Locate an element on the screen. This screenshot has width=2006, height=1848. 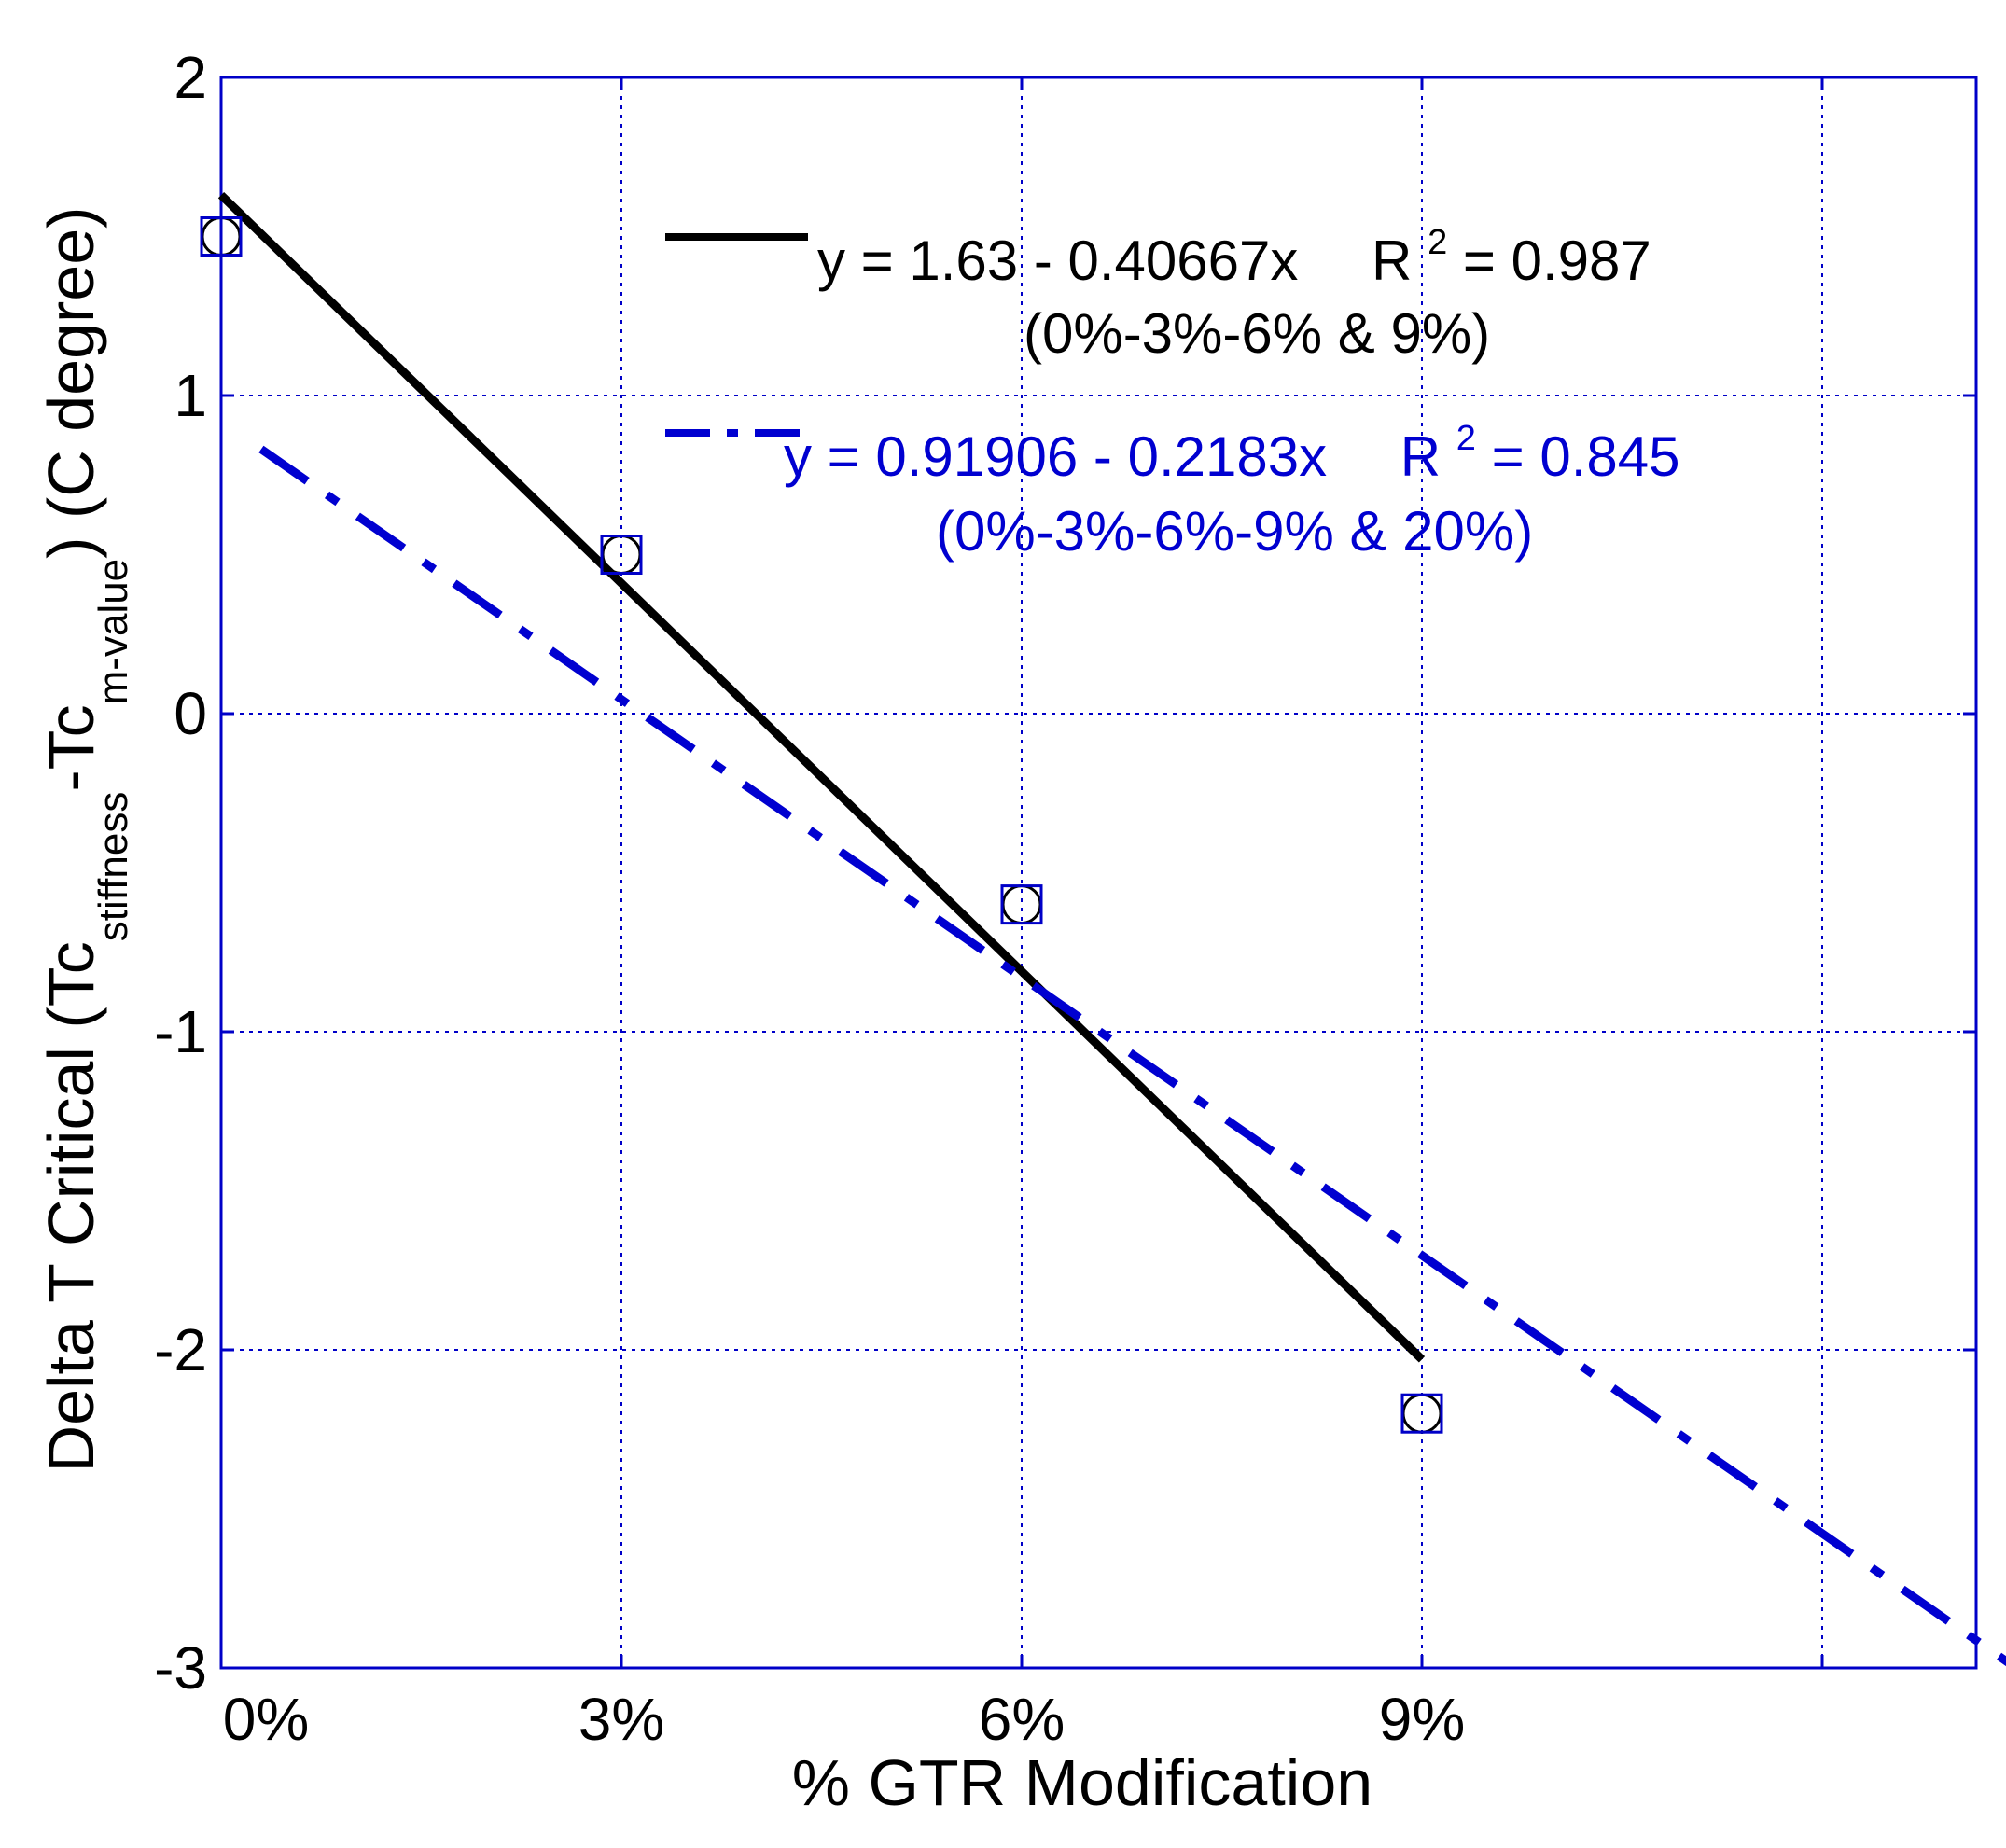
x-tick-label-1: 3% is located at coordinates (621, 1719).